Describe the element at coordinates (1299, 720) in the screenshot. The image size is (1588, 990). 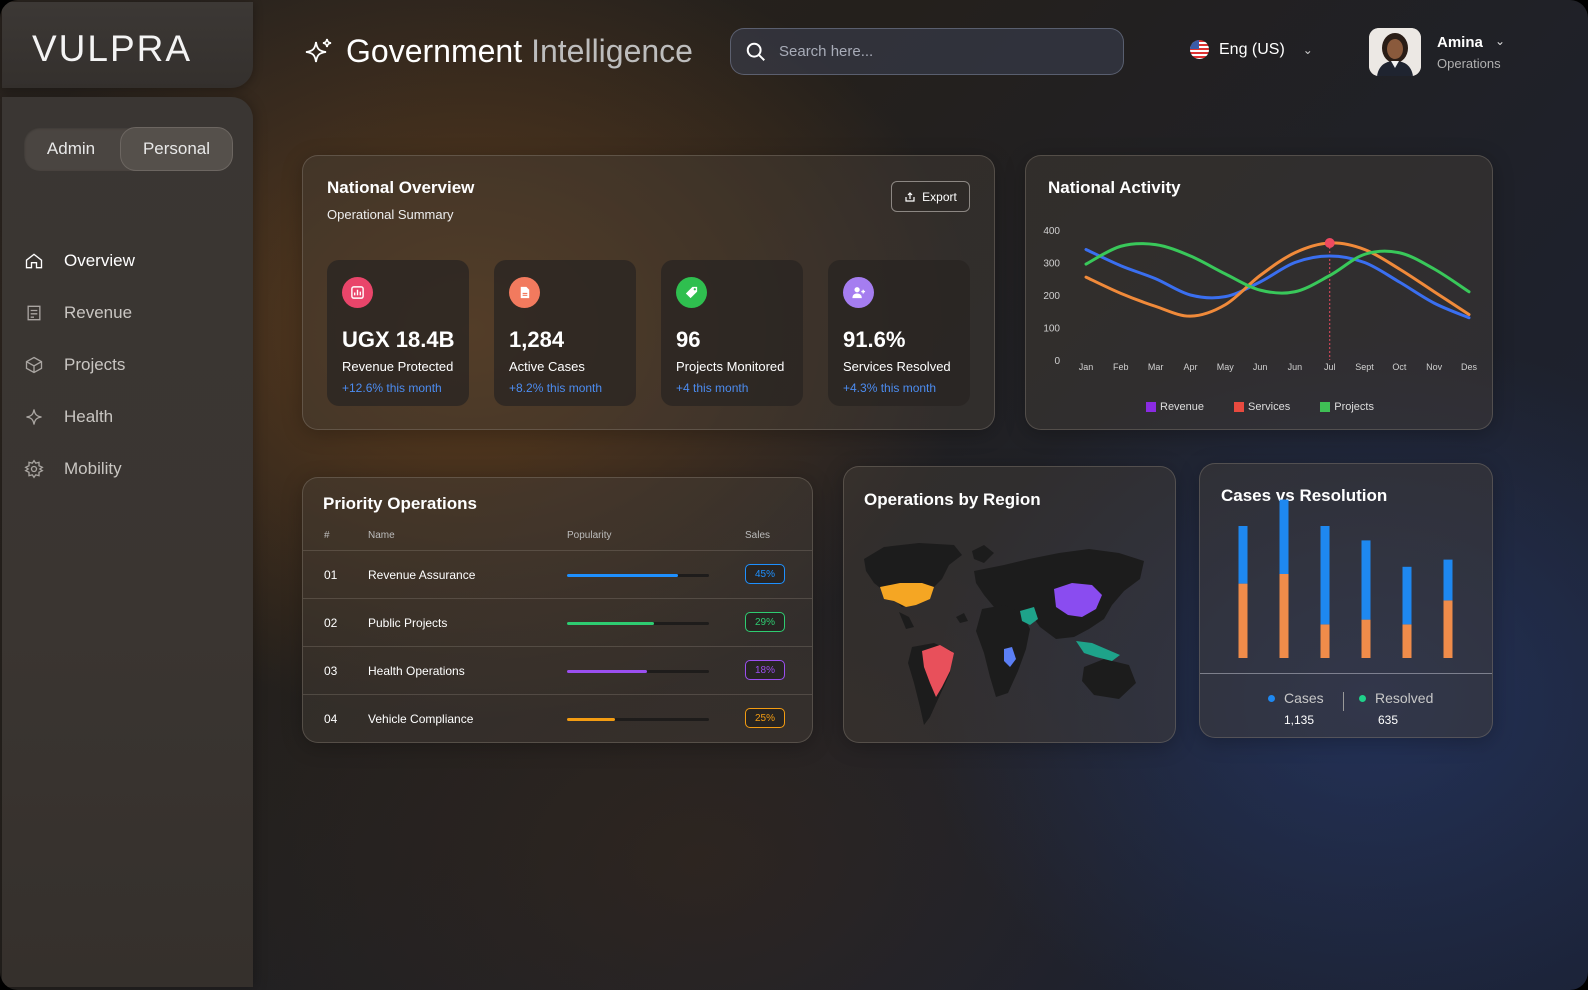
I see `cases-total: 1,135` at that location.